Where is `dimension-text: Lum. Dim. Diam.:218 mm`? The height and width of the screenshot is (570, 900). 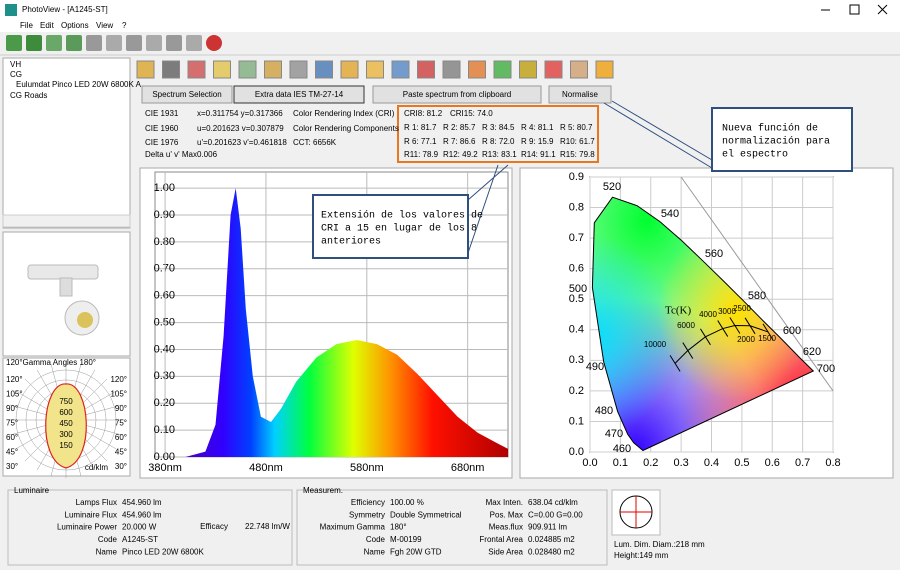
dimension-text: Lum. Dim. Diam.:218 mm is located at coordinates (659, 544).